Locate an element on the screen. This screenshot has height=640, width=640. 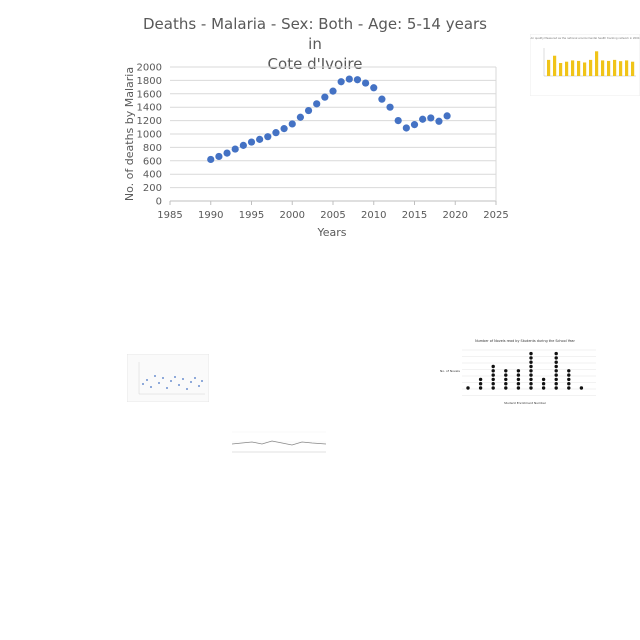
y-tick-label: 1800 is located at coordinates (149, 81).